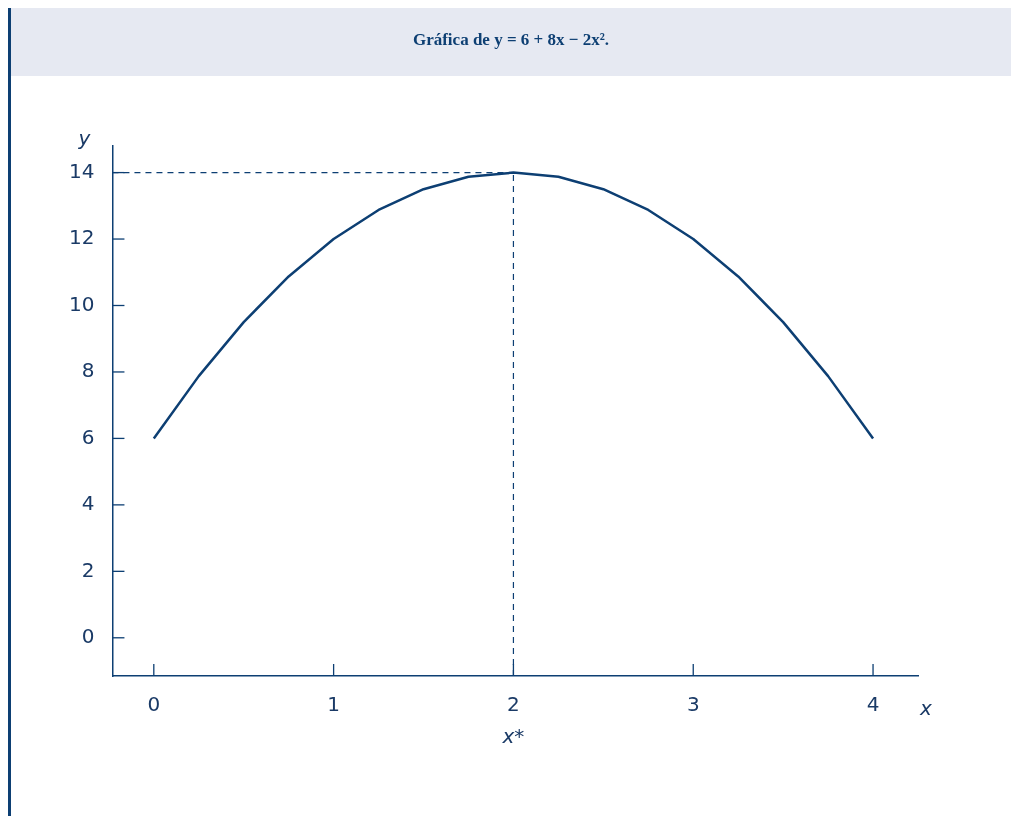  Describe the element at coordinates (88, 569) in the screenshot. I see `y-tick-label: 2` at that location.